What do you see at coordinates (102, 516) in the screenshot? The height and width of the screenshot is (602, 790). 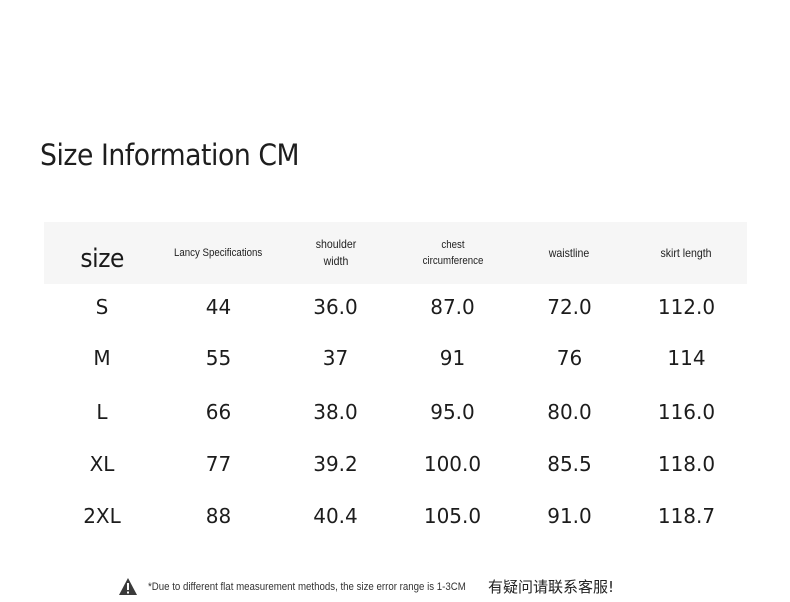 I see `cell-size: 2XL` at bounding box center [102, 516].